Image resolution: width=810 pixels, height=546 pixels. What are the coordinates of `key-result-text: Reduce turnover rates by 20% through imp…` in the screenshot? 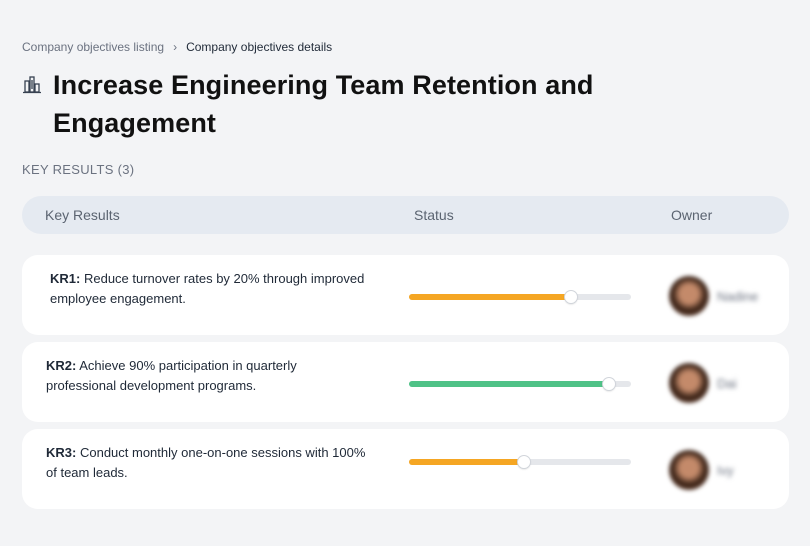 It's located at (207, 288).